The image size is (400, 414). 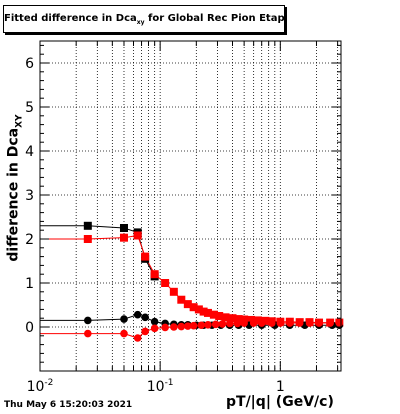 What do you see at coordinates (70, 18) in the screenshot?
I see `chart-title-main: Fitted difference in Dca` at bounding box center [70, 18].